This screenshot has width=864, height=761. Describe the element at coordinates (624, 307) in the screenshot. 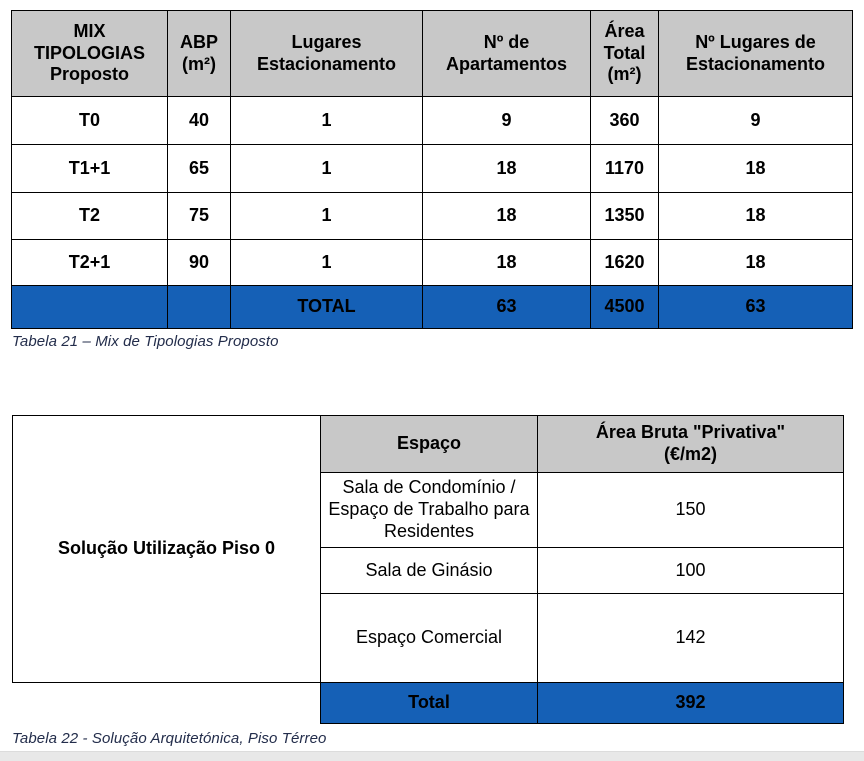

I see `table1-total-area: 4500` at that location.